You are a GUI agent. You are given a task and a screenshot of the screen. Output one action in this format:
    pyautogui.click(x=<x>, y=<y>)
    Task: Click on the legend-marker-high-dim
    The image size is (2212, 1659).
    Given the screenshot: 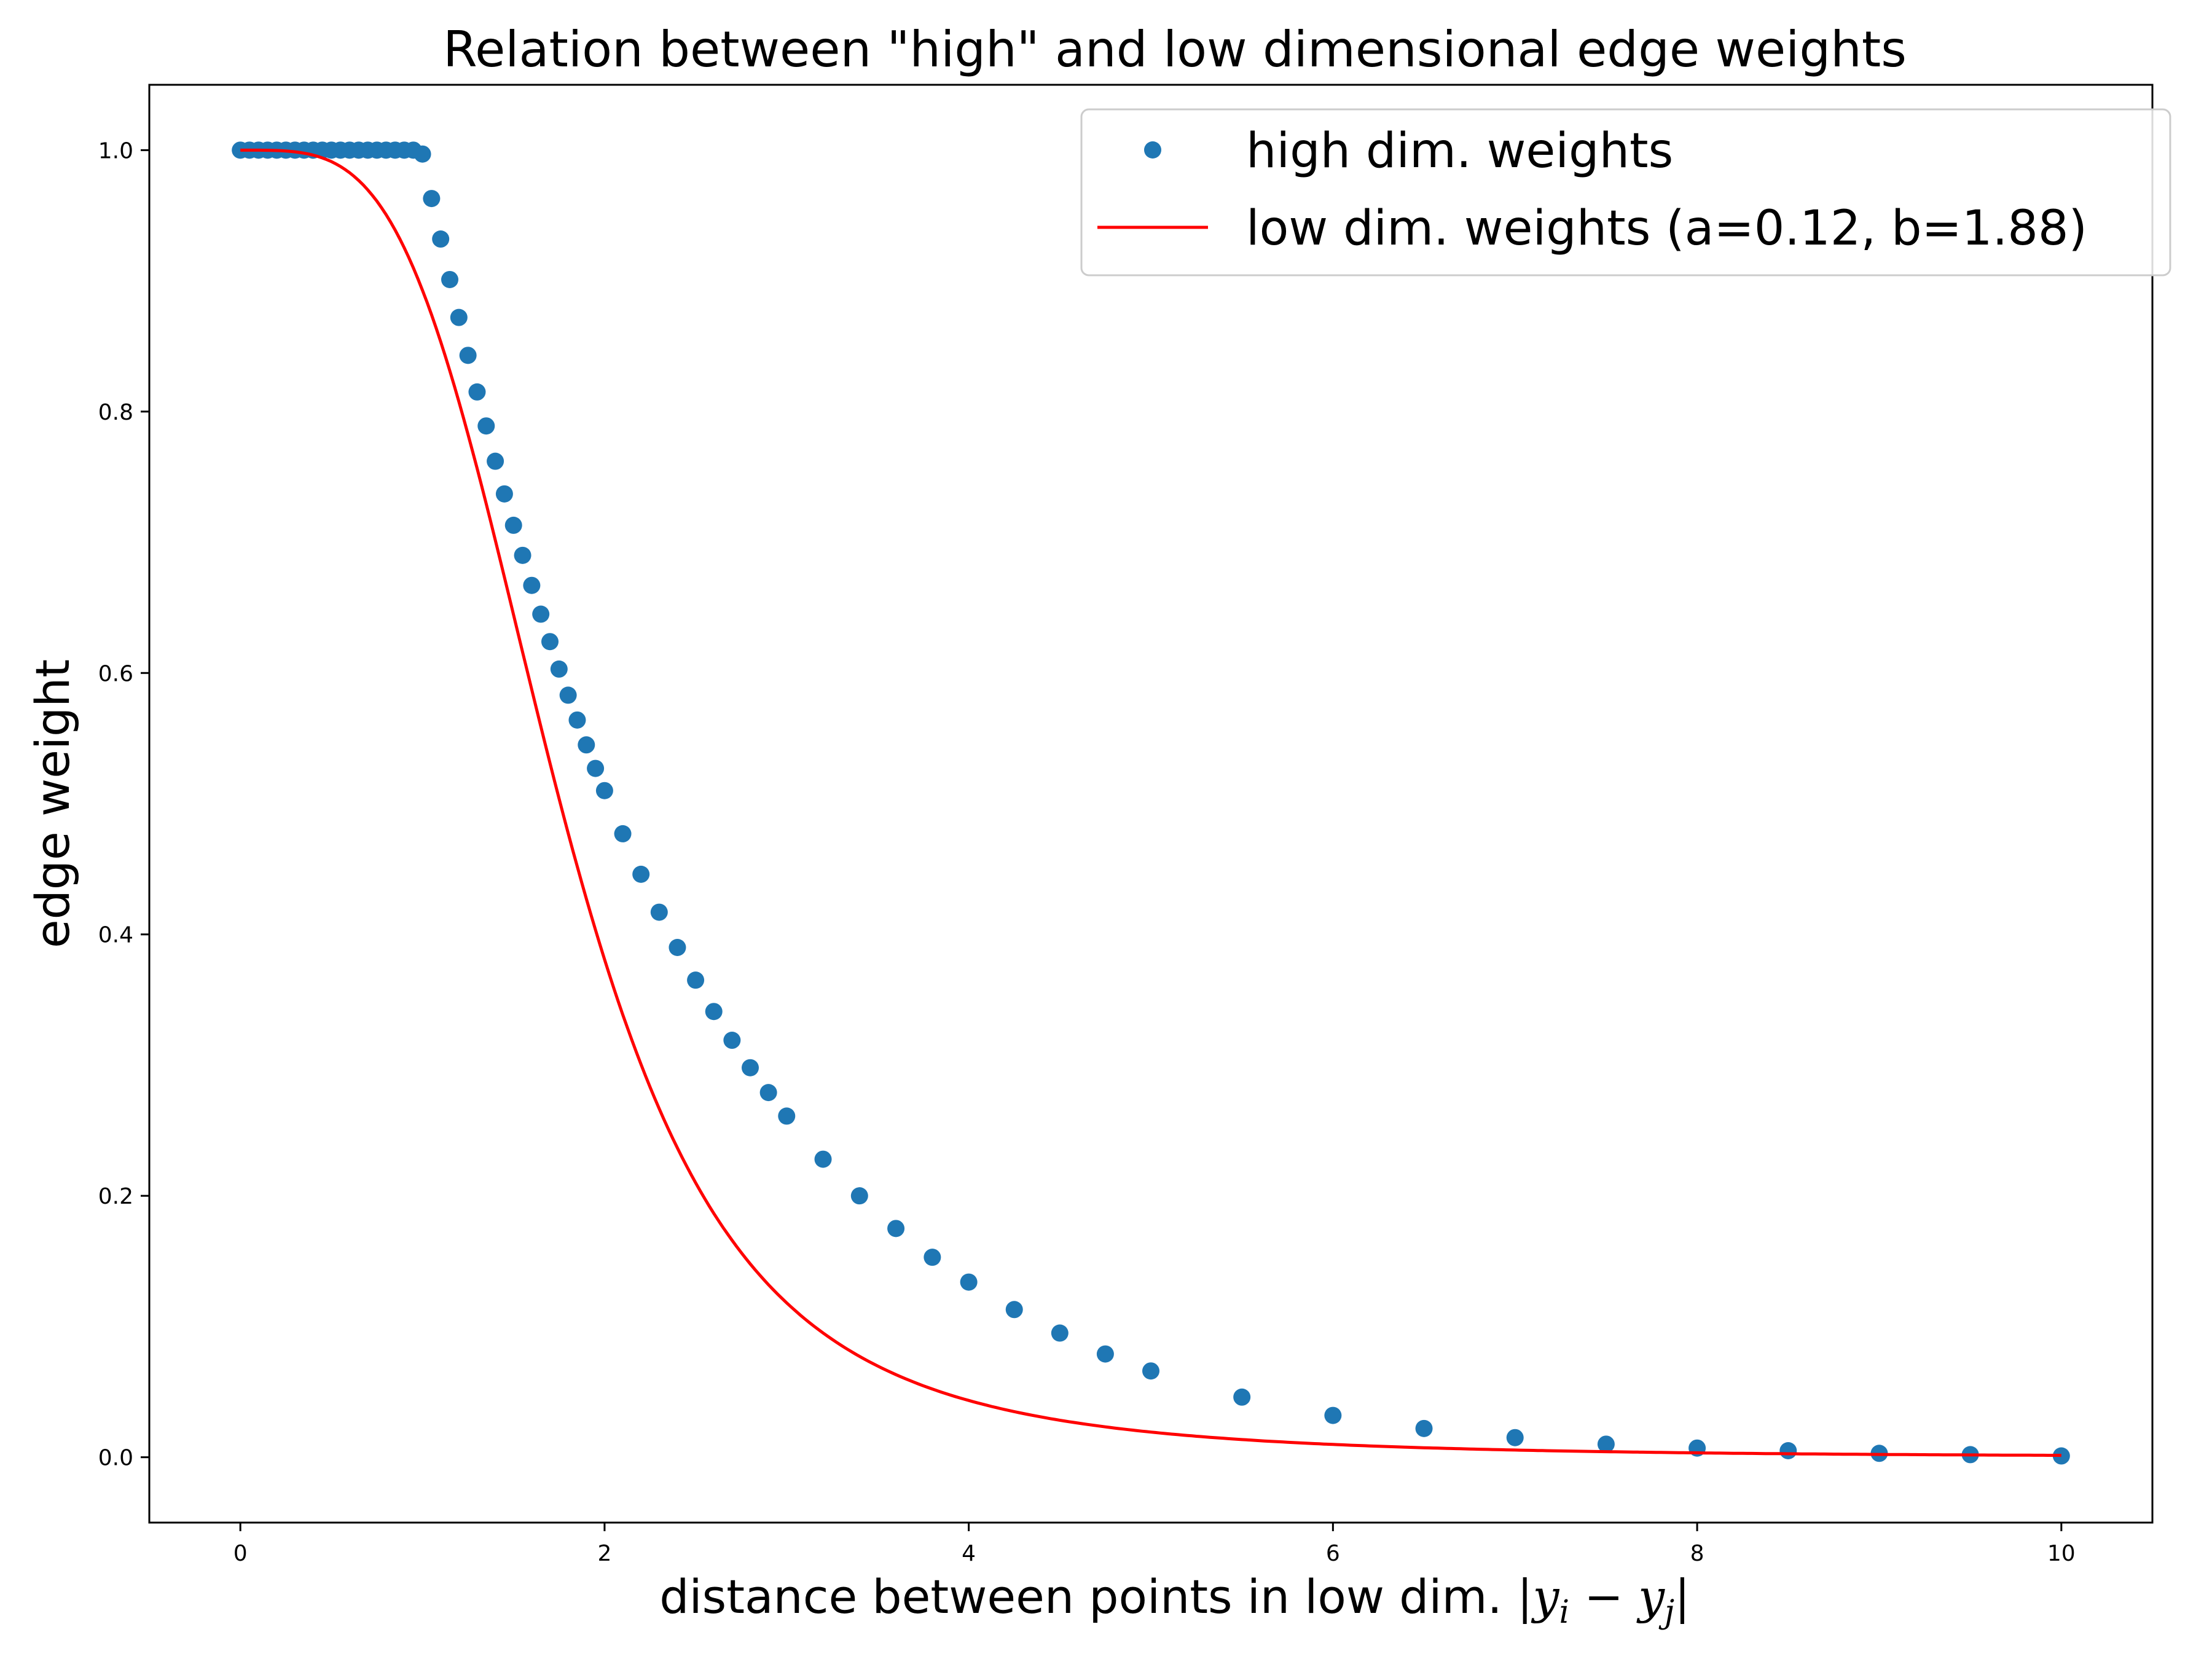 What is the action you would take?
    pyautogui.click(x=1152, y=150)
    